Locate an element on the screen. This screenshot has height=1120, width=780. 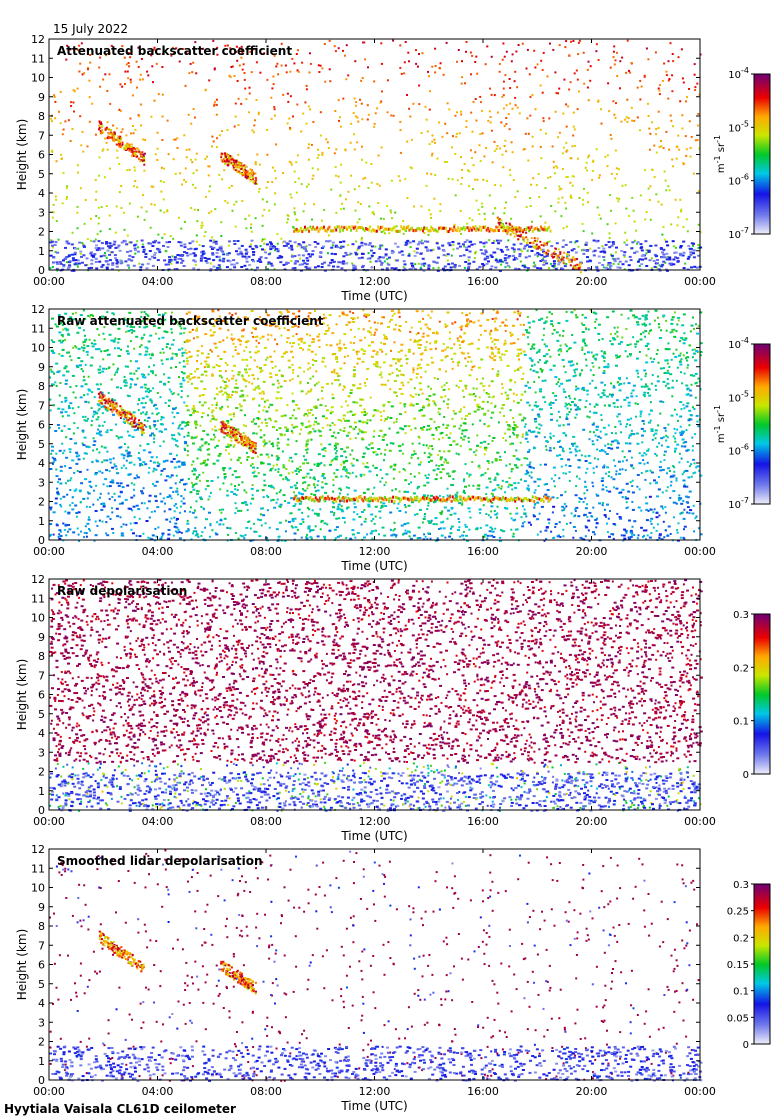
panel-title: Raw attenuated backscatter coefficient is located at coordinates (190, 321).